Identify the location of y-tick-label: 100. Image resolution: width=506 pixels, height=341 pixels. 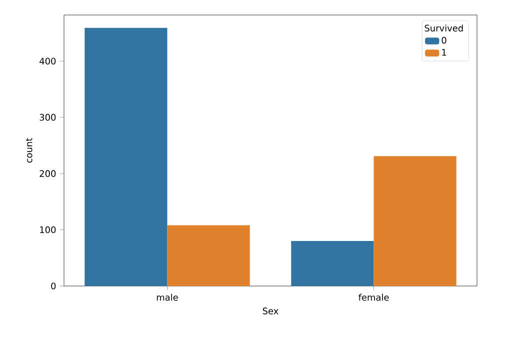
(48, 230).